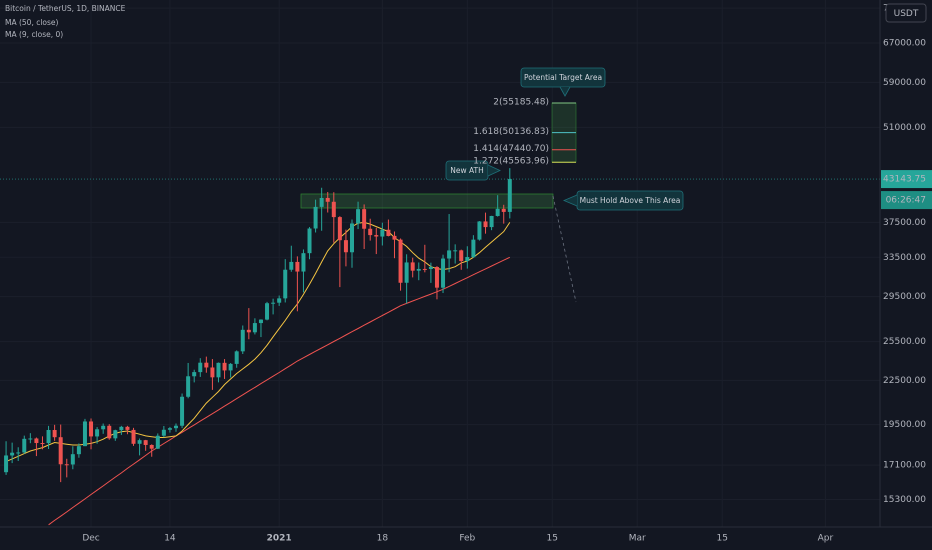 The image size is (932, 550). I want to click on currency-label: USDT, so click(906, 14).